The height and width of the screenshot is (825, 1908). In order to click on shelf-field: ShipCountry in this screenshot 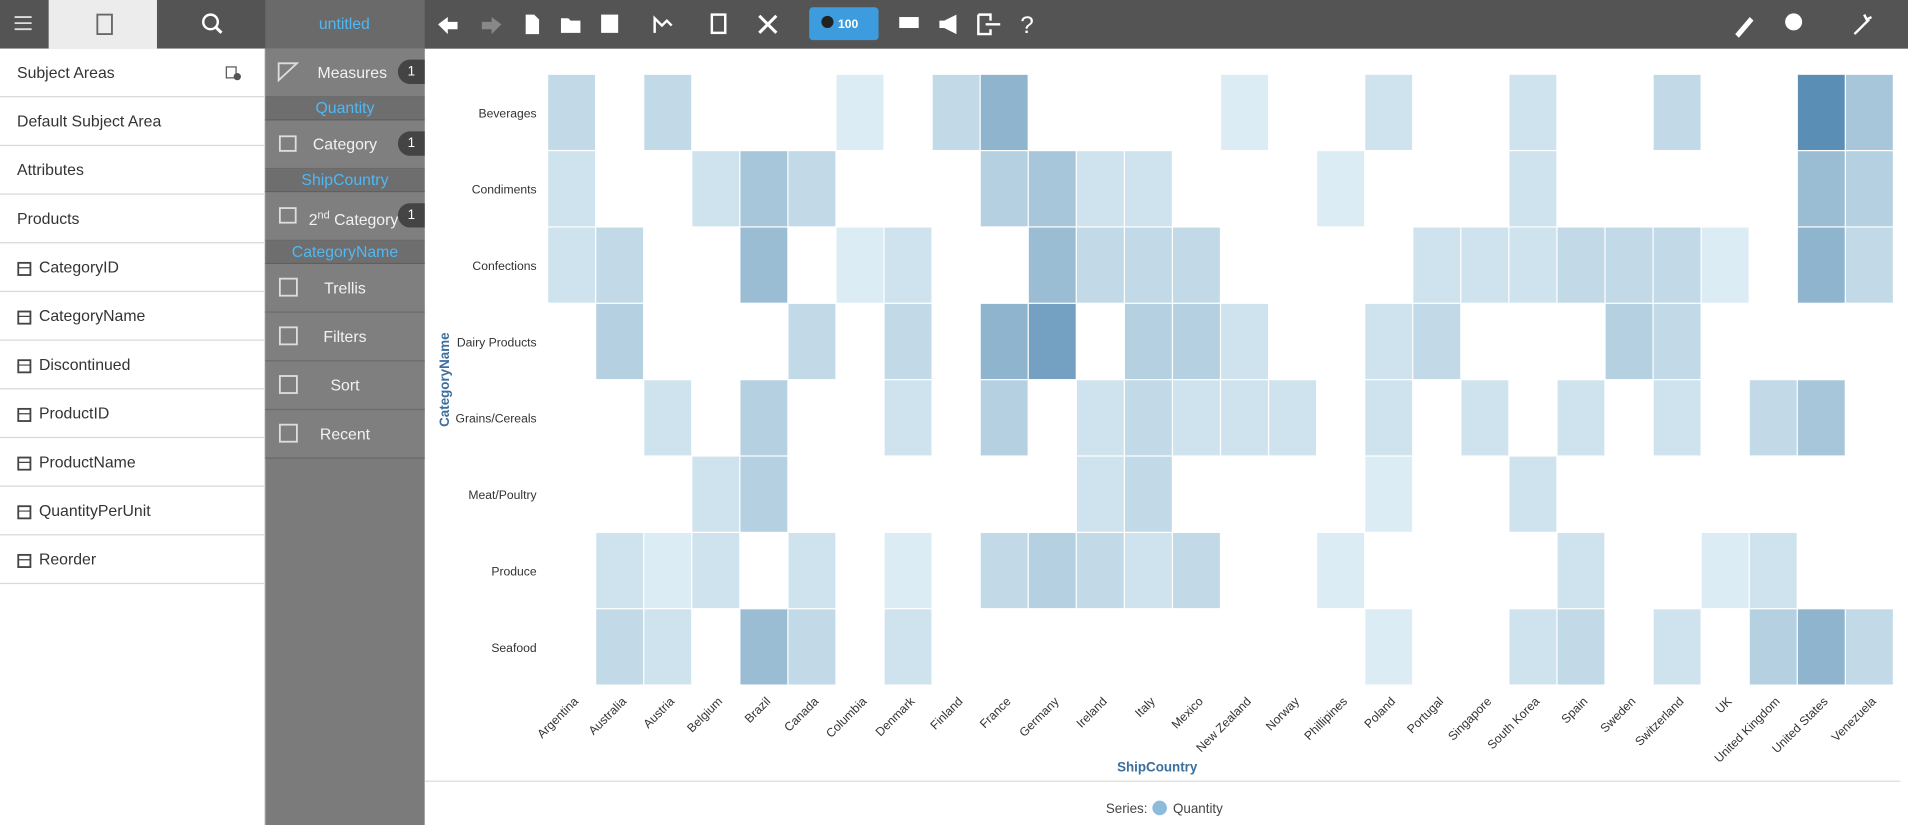, I will do `click(345, 181)`.